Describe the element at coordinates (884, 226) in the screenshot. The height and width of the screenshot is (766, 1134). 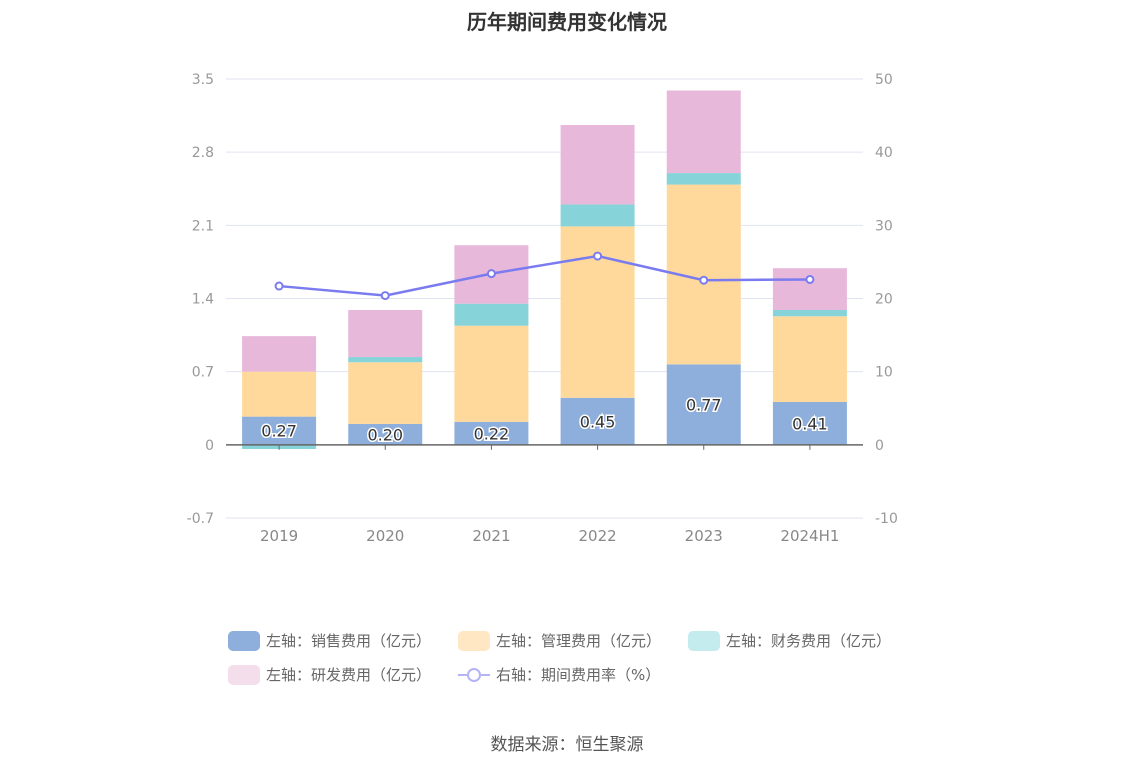
I see `y-right-tick-label: 30` at that location.